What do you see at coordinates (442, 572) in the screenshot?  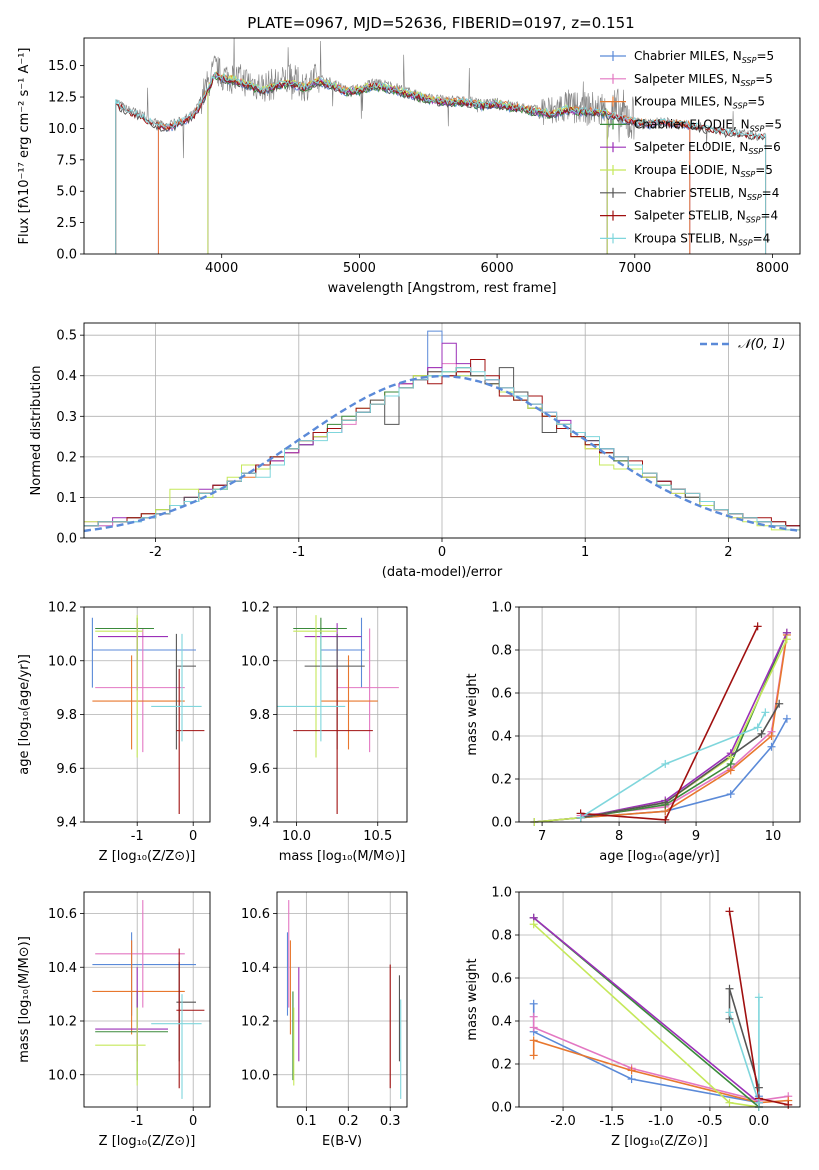 I see `x-axis-label: (data-model)/error` at bounding box center [442, 572].